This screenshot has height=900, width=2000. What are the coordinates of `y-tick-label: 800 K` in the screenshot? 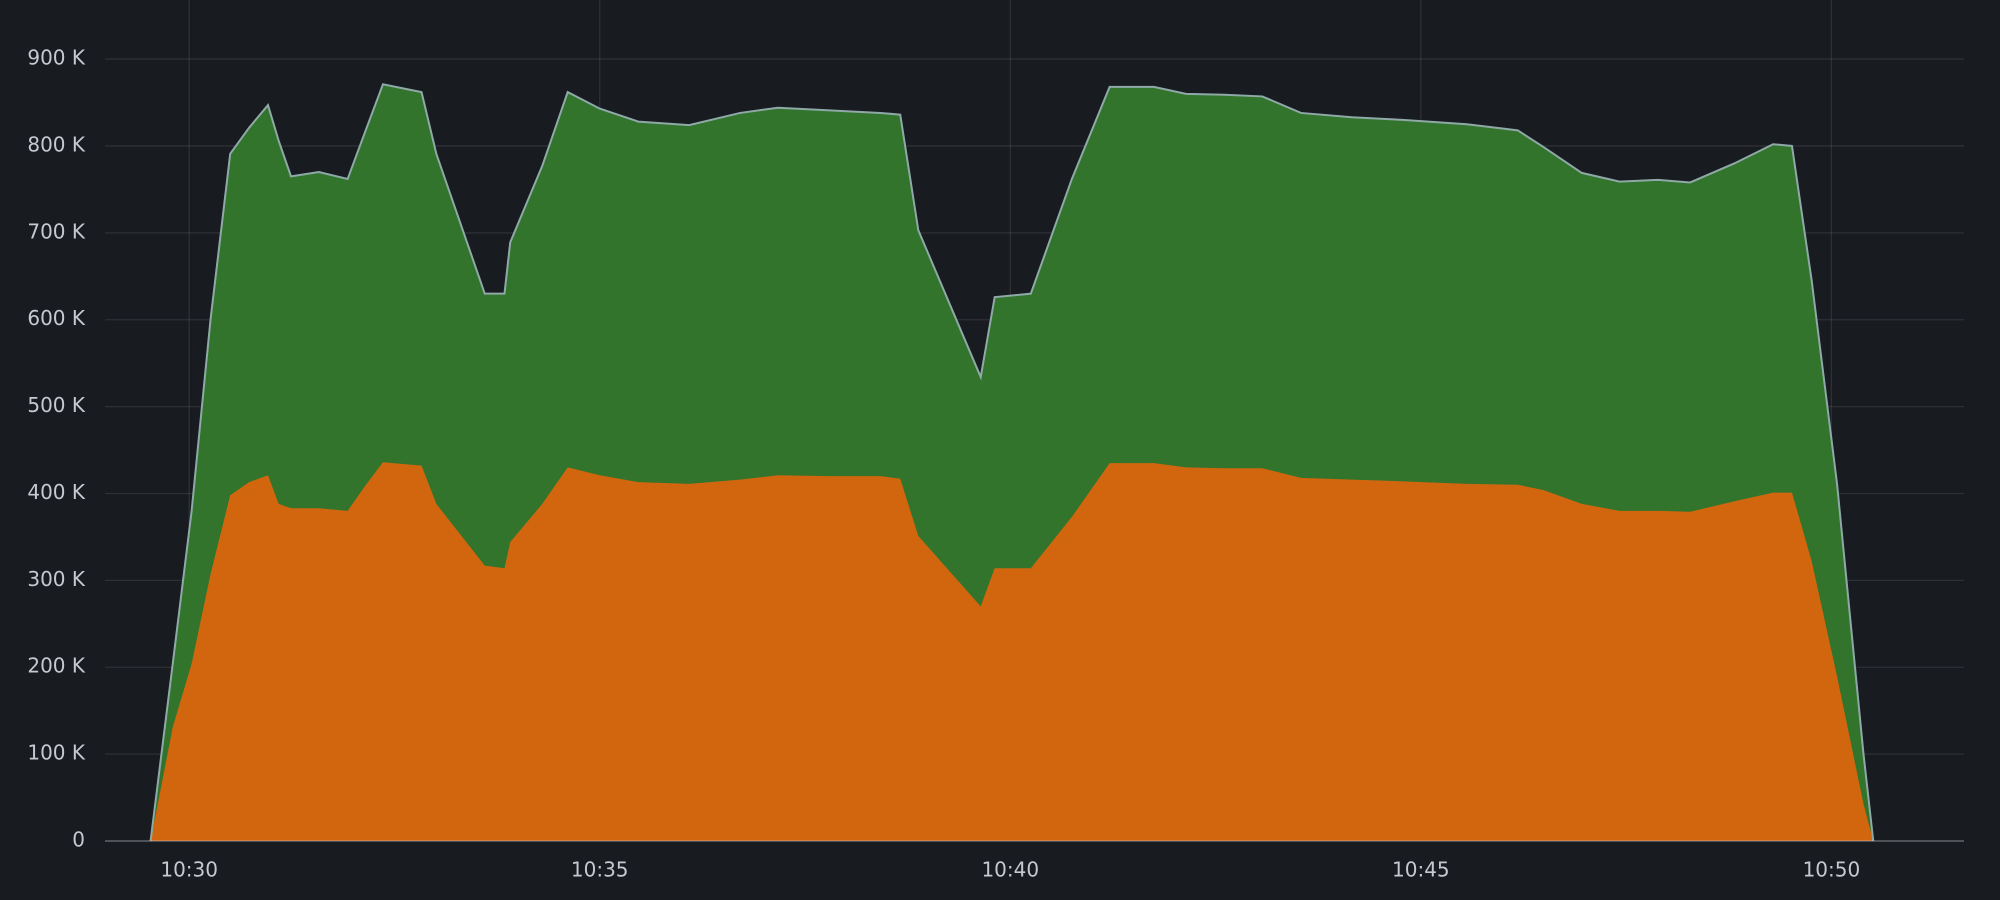 It's located at (56, 144).